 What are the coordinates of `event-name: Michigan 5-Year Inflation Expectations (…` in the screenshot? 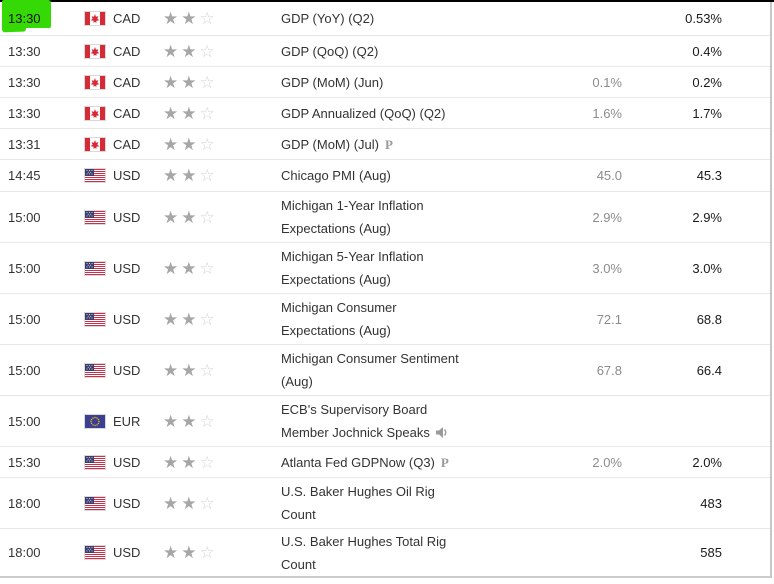 It's located at (352, 268).